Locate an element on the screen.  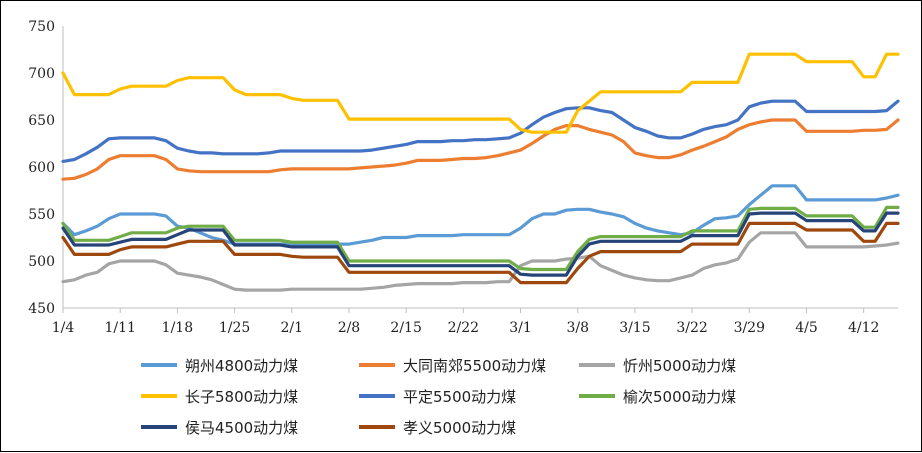
x-tick-label: 3/15 is located at coordinates (634, 328).